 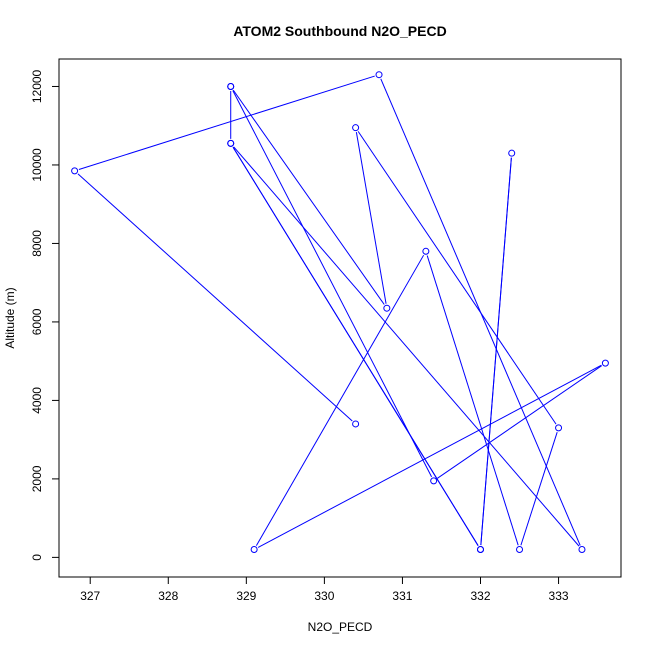 What do you see at coordinates (37, 243) in the screenshot?
I see `y-tick-label: 8000` at bounding box center [37, 243].